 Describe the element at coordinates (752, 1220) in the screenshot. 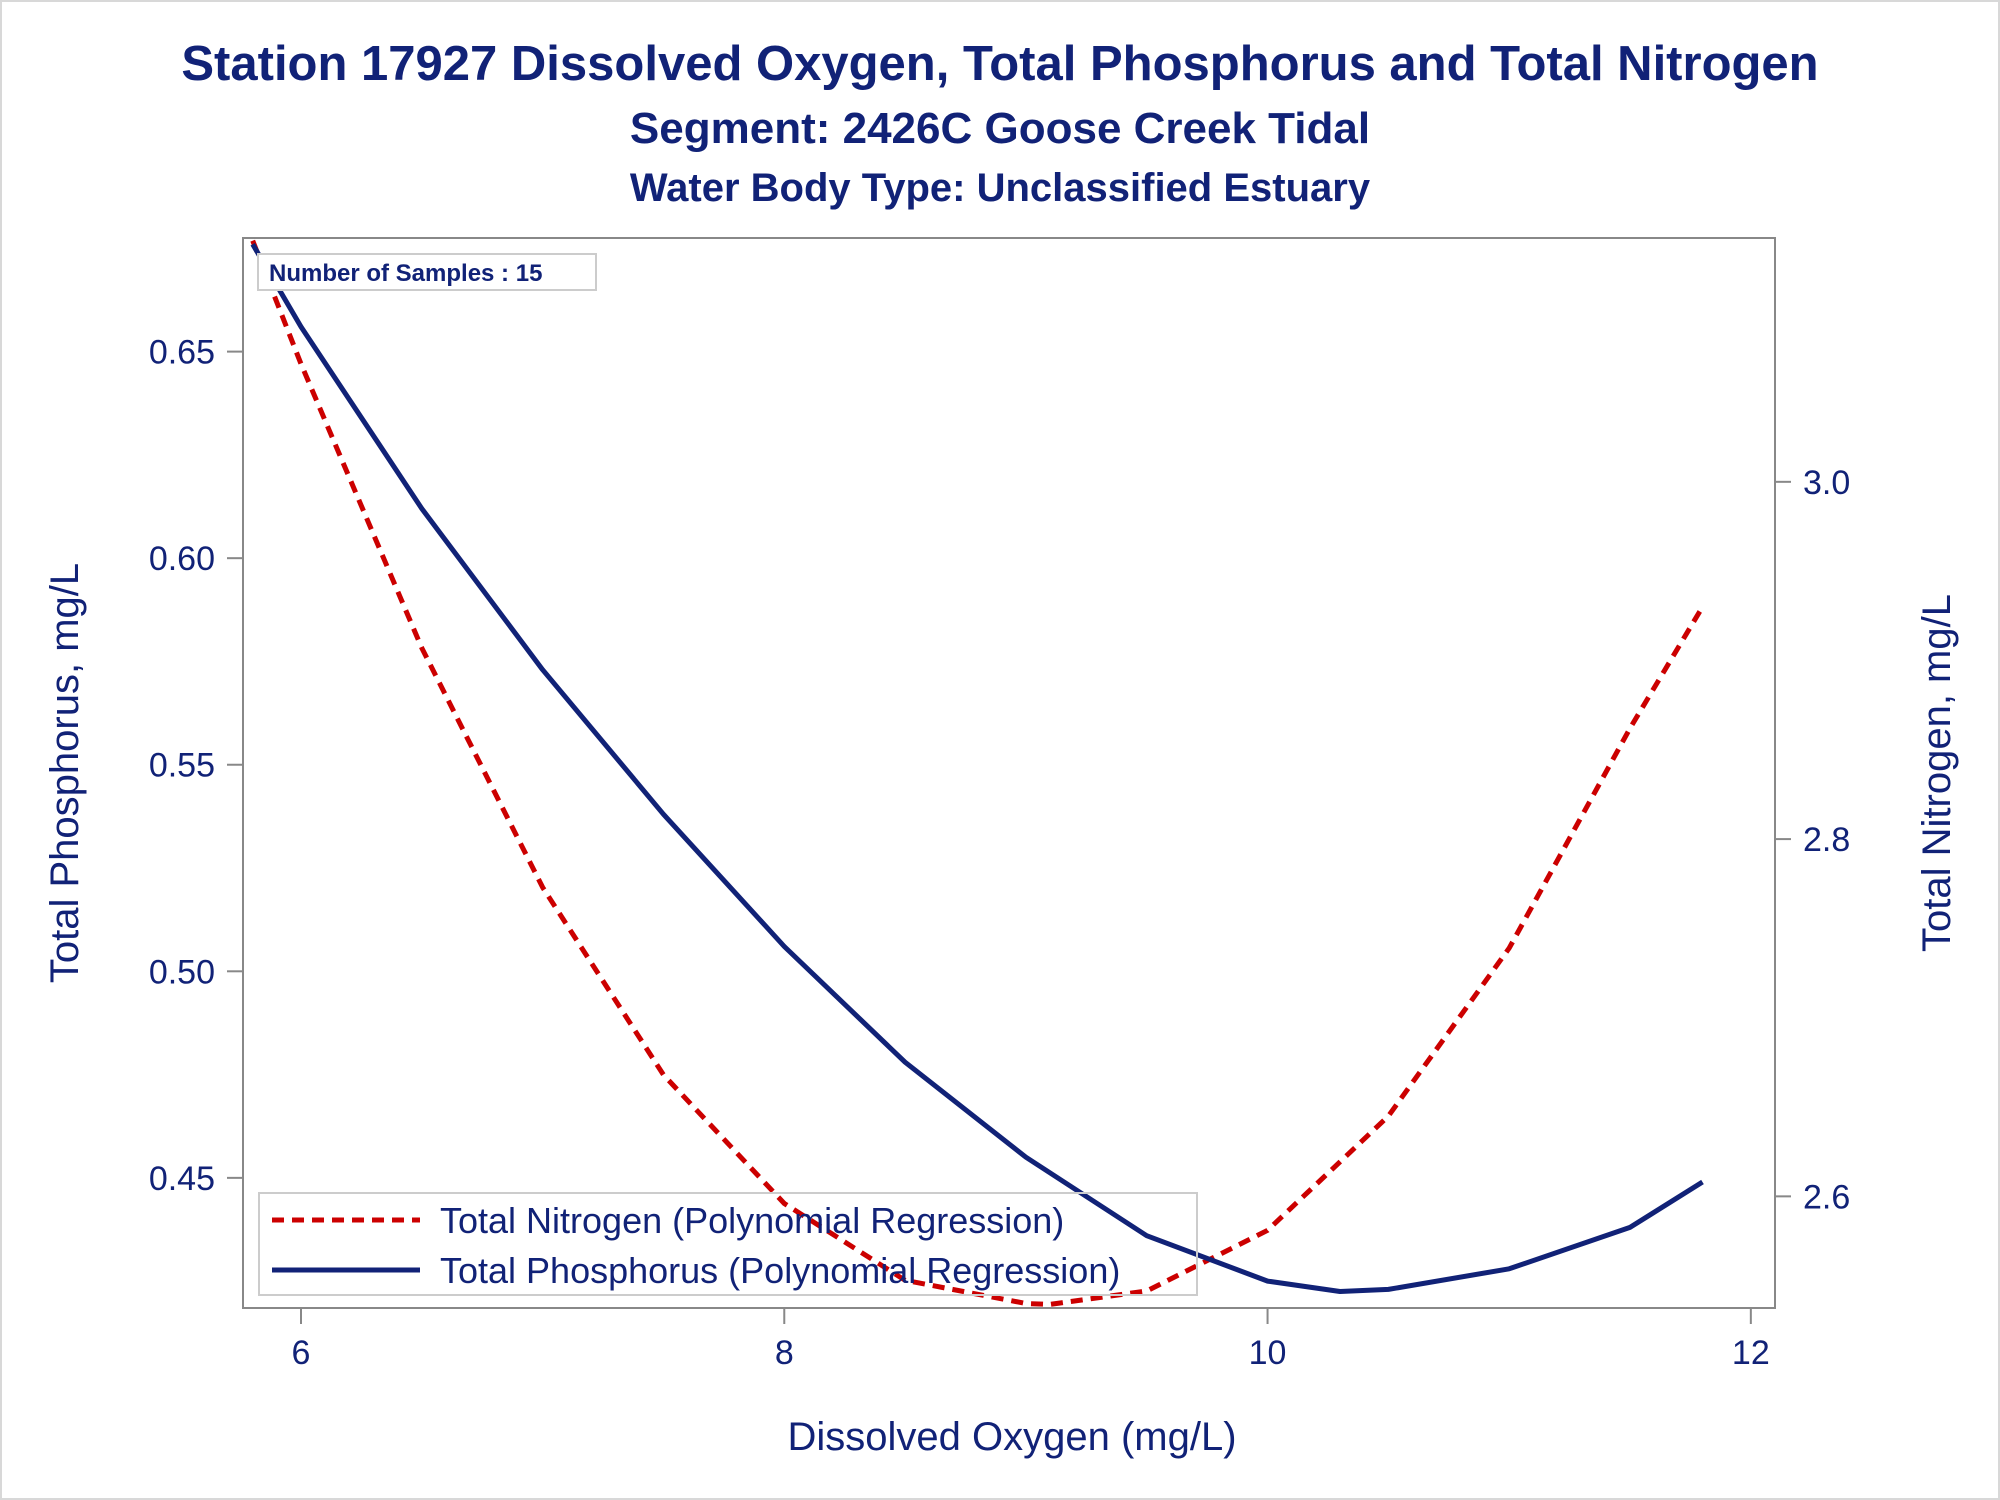

I see `legend-label-nitrogen: Total Nitrogen (Polynomial Regression)` at that location.